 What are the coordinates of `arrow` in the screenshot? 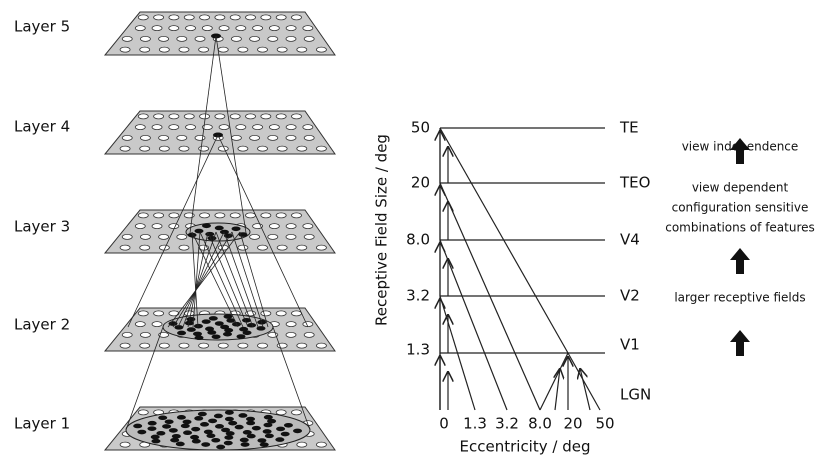 It's located at (585, 389).